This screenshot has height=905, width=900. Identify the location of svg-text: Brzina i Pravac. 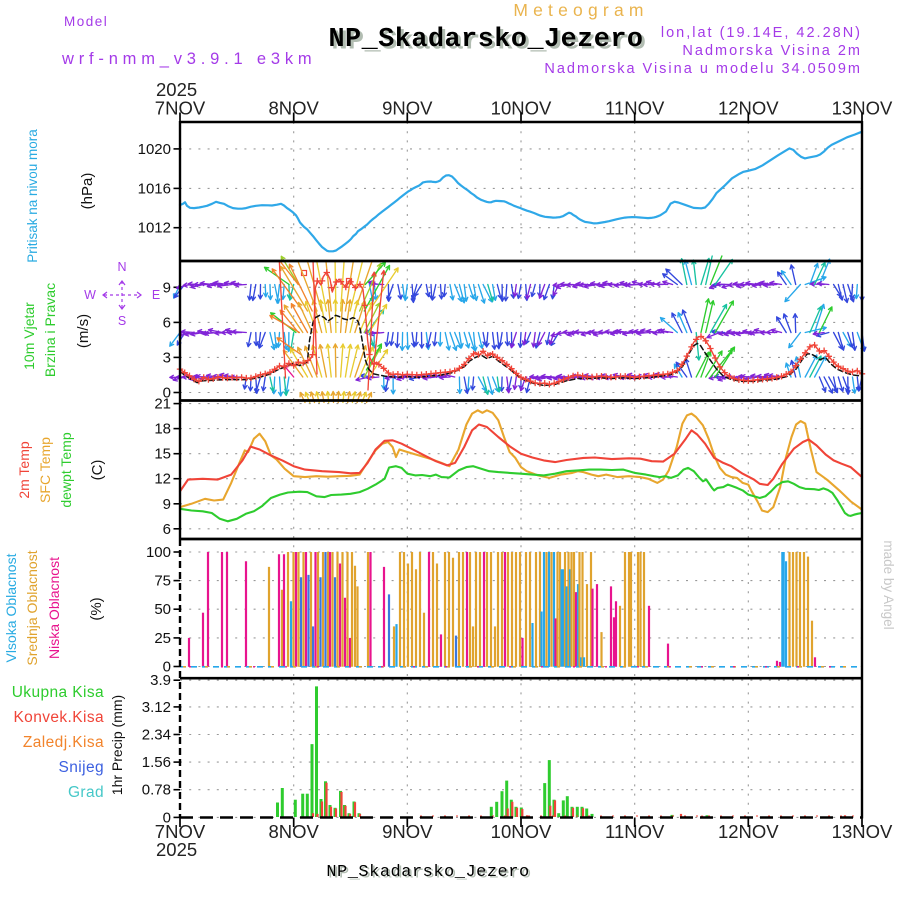
(50, 330).